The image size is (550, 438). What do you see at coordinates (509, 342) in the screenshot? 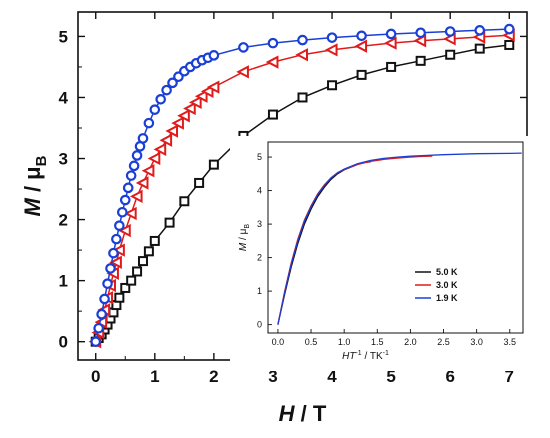
I see `inset-x-tick-label: 3.5` at bounding box center [509, 342].